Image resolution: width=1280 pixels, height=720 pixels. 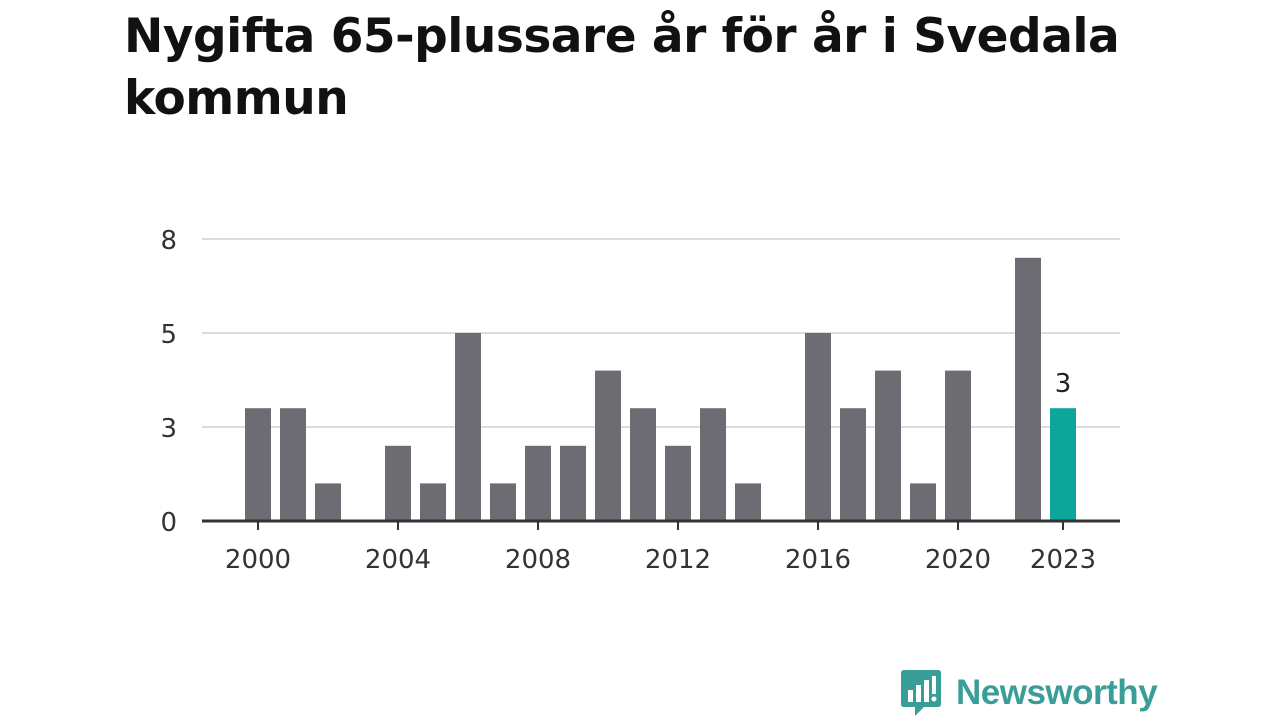 What do you see at coordinates (853, 464) in the screenshot?
I see `bar-2017` at bounding box center [853, 464].